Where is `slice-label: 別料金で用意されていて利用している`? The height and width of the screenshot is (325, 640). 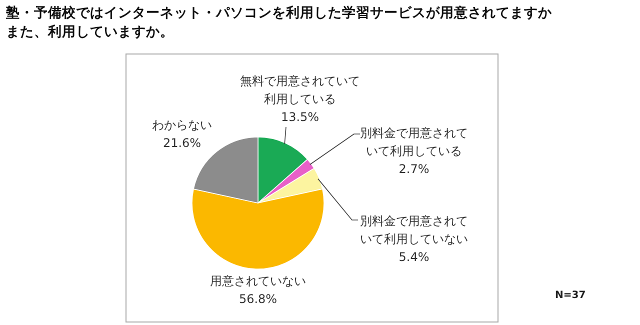
slice-label: 別料金で用意されていて利用している is located at coordinates (414, 142).